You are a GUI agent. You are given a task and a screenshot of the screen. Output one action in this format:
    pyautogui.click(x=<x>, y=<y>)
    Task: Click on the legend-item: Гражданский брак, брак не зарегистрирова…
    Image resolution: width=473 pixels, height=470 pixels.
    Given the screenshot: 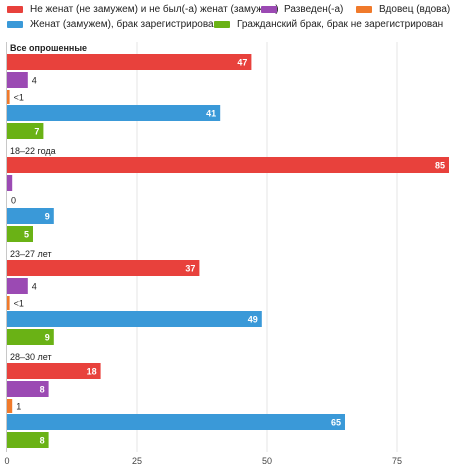 What is the action you would take?
    pyautogui.click(x=328, y=25)
    